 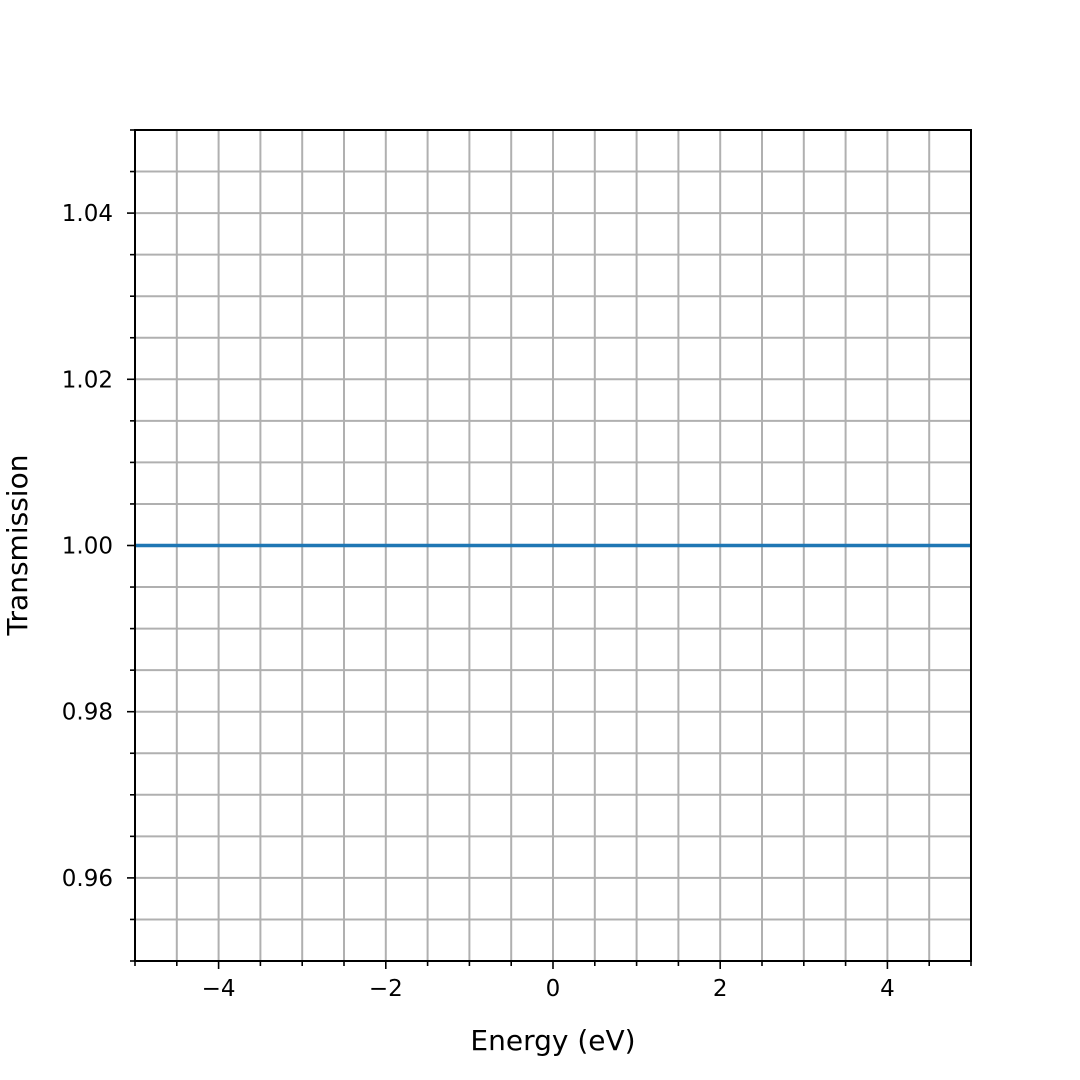 I want to click on x-axis-label: Energy (eV), so click(x=552, y=1040).